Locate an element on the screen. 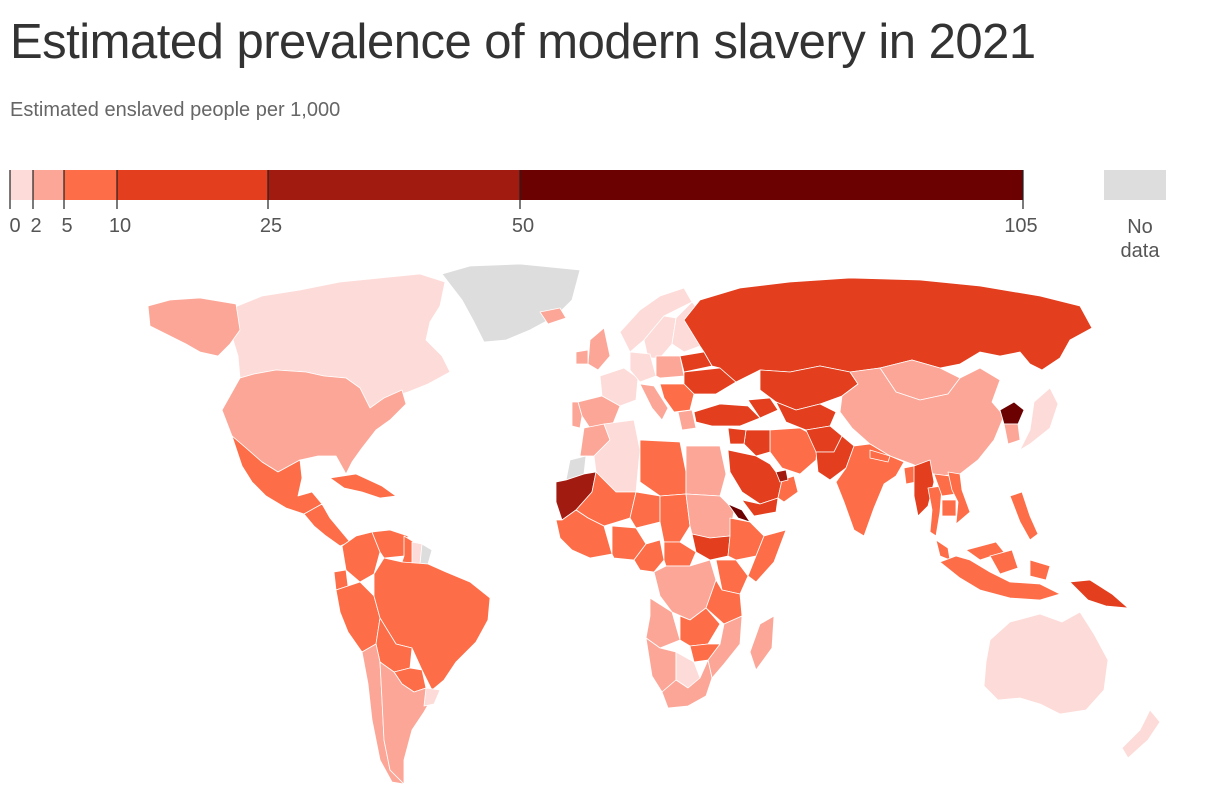 The image size is (1220, 798). country-greenland is located at coordinates (511, 303).